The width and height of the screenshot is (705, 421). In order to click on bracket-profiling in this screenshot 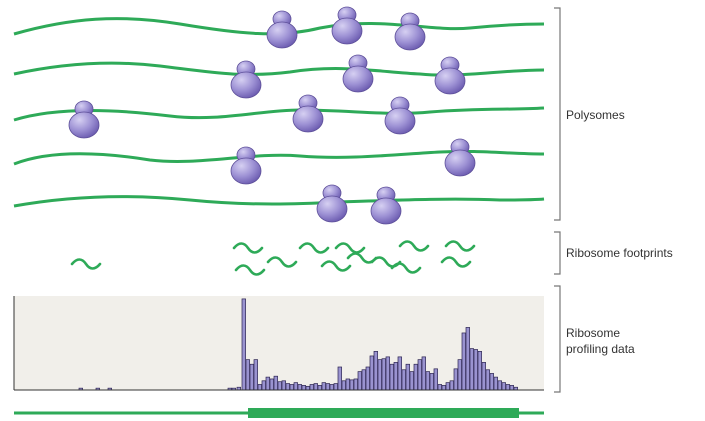, I will do `click(557, 339)`.